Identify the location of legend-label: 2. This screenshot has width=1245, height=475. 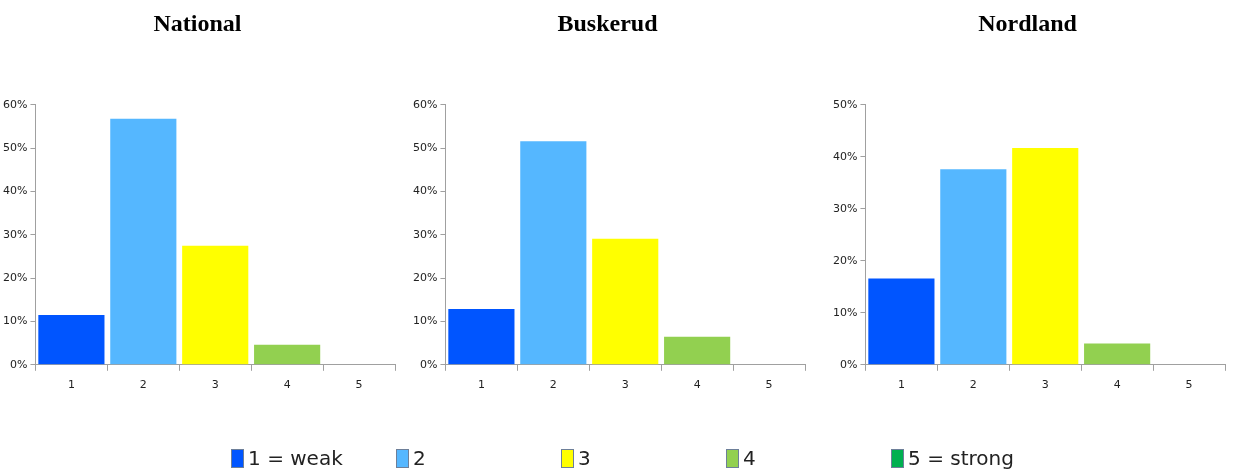
(419, 458).